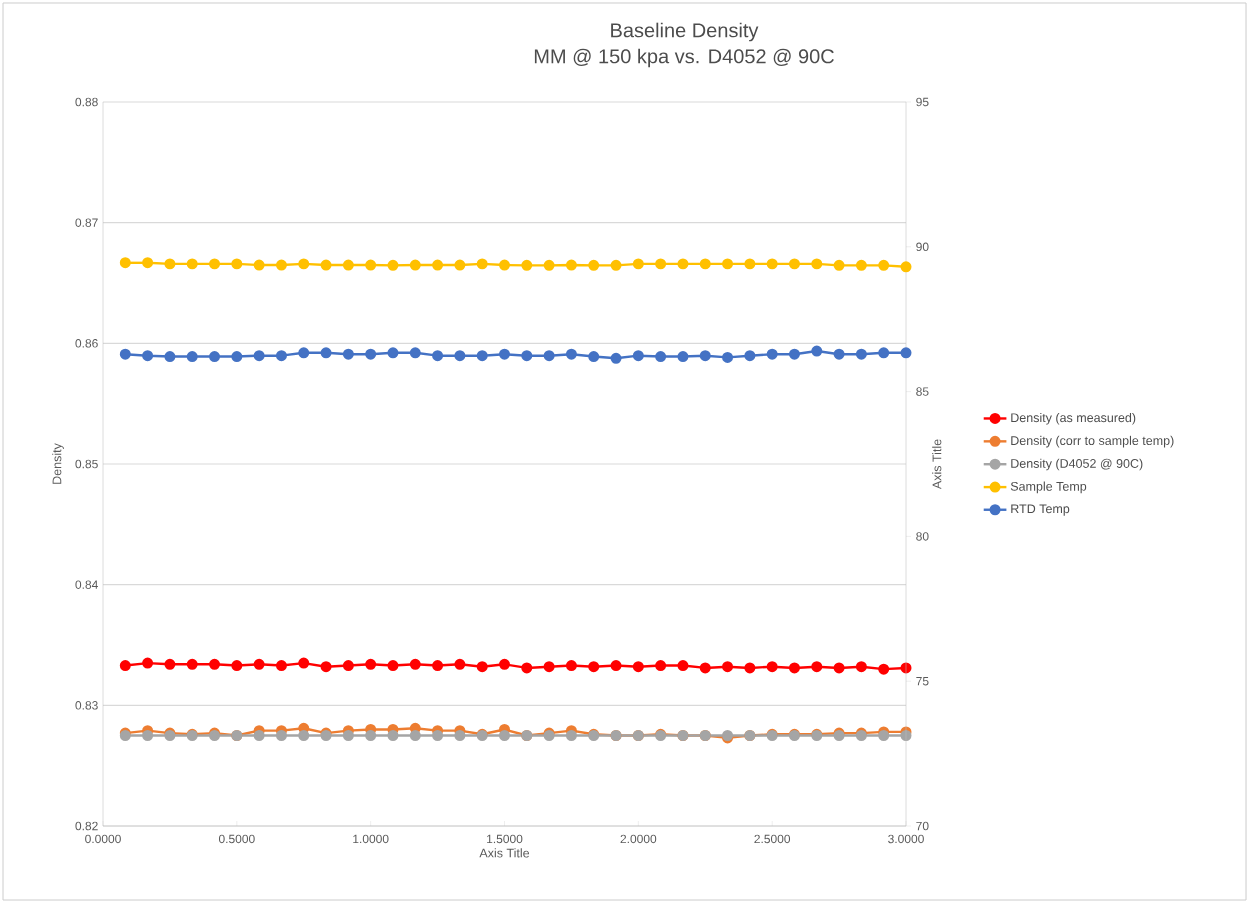 This screenshot has height=903, width=1249. I want to click on legend-label: Density (D4052 @ 90C), so click(1077, 464).